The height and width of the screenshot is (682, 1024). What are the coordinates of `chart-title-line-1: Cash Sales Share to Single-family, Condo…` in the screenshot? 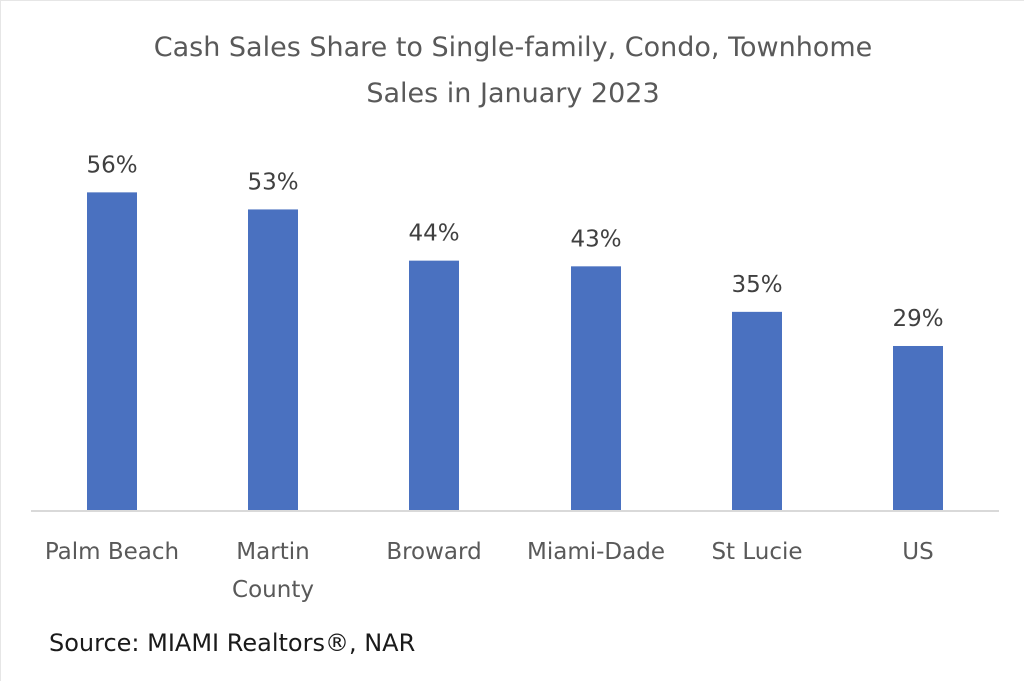 It's located at (513, 47).